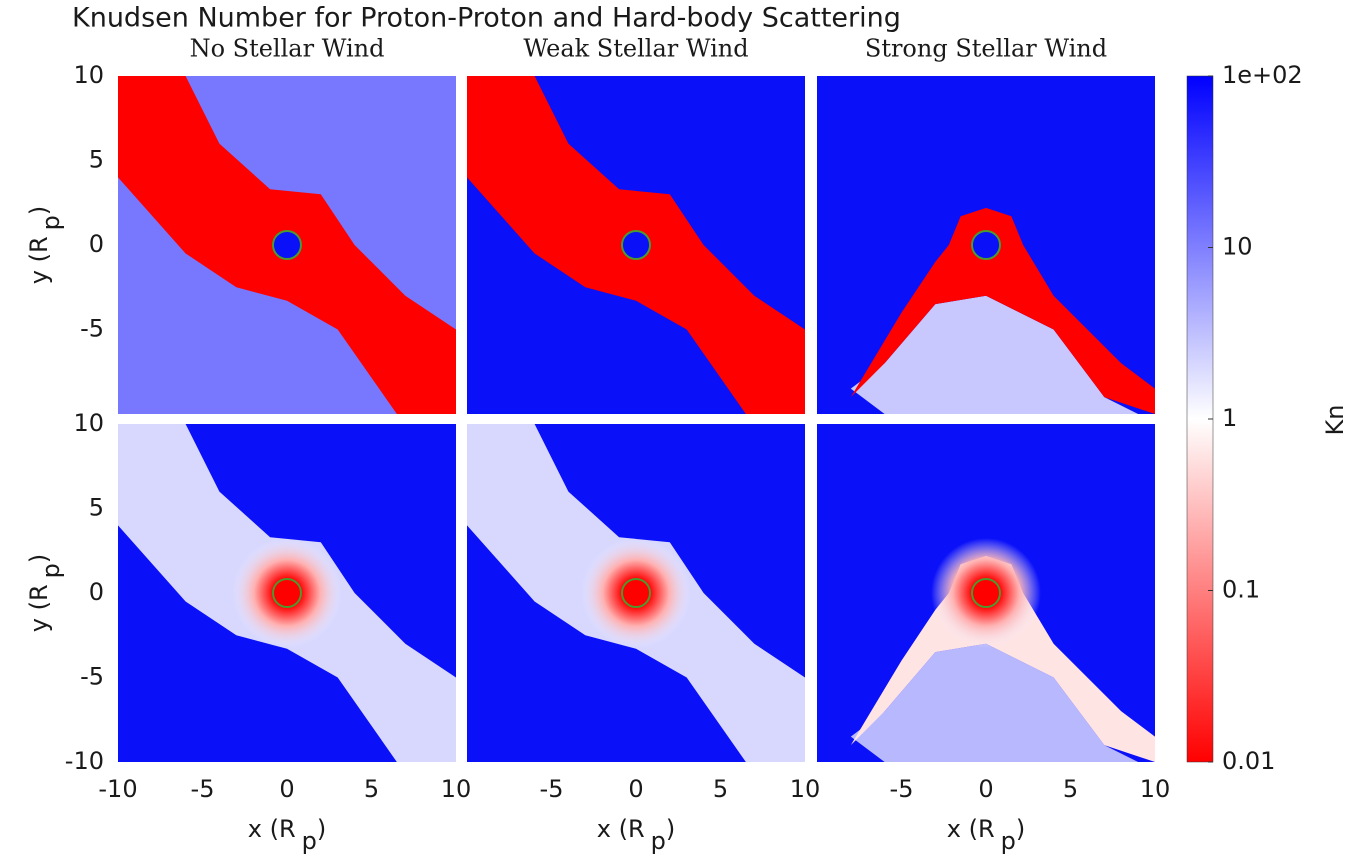 This screenshot has height=864, width=1369. What do you see at coordinates (1241, 590) in the screenshot?
I see `colorbar-tick-label: 0.1` at bounding box center [1241, 590].